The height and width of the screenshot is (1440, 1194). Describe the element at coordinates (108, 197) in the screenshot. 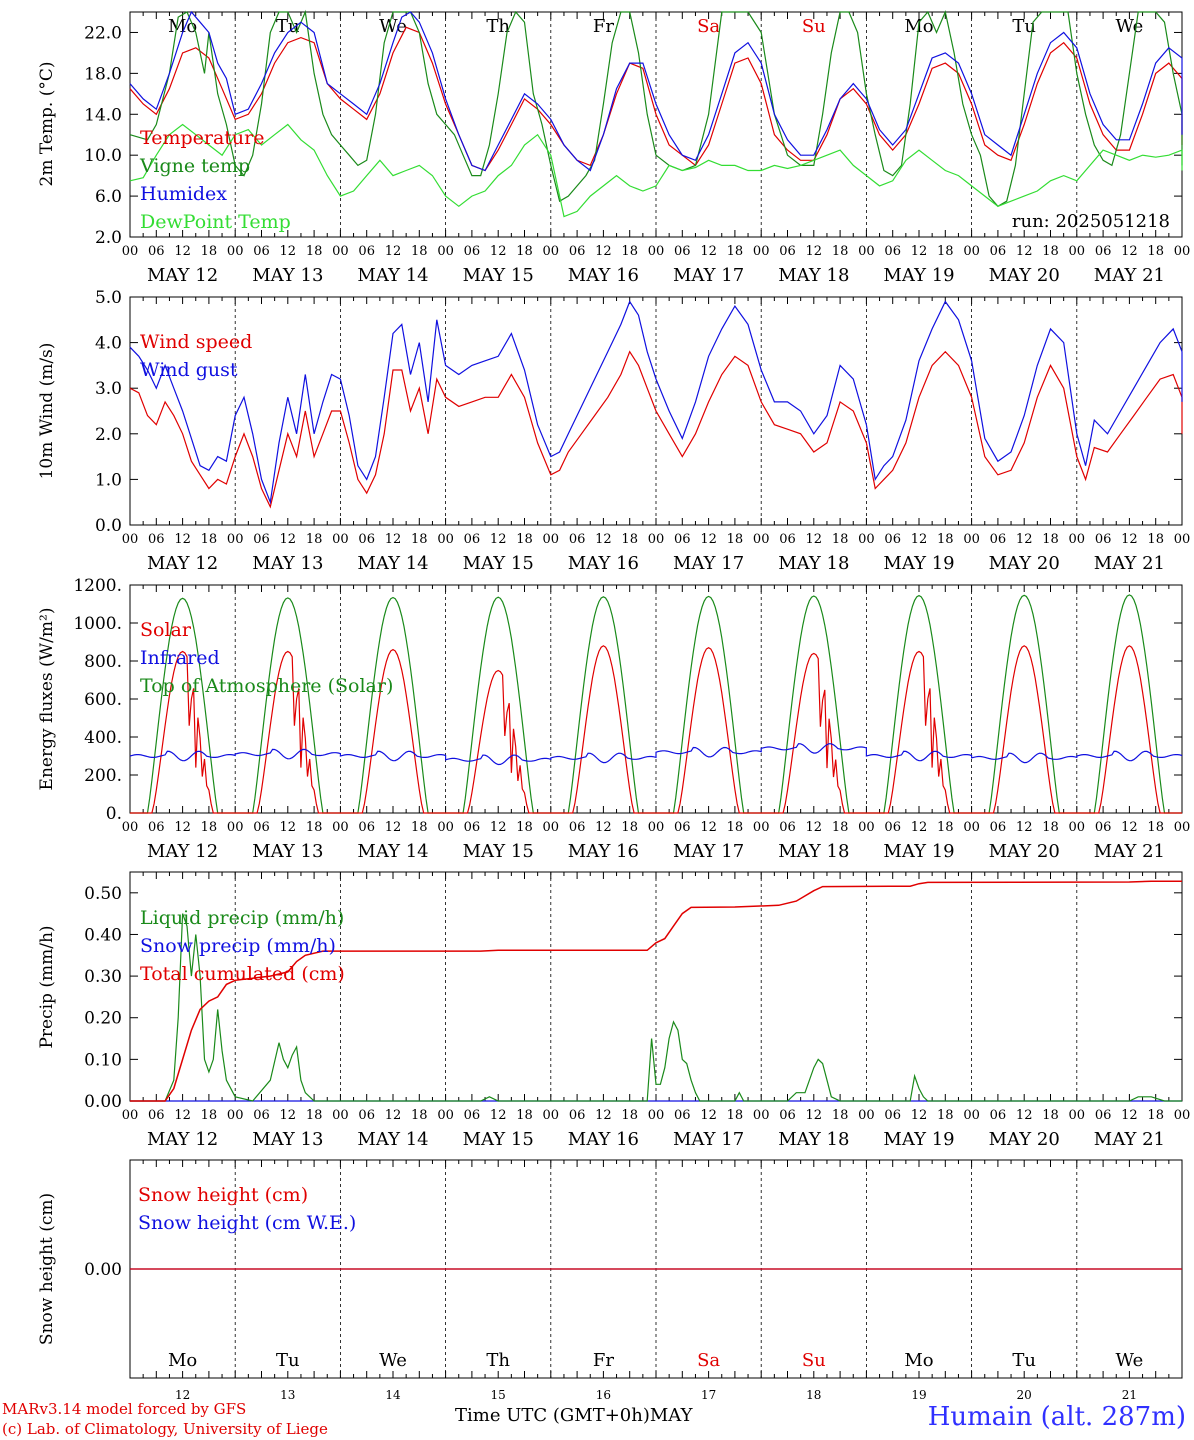

I see `y-tick-label: 6.0` at that location.